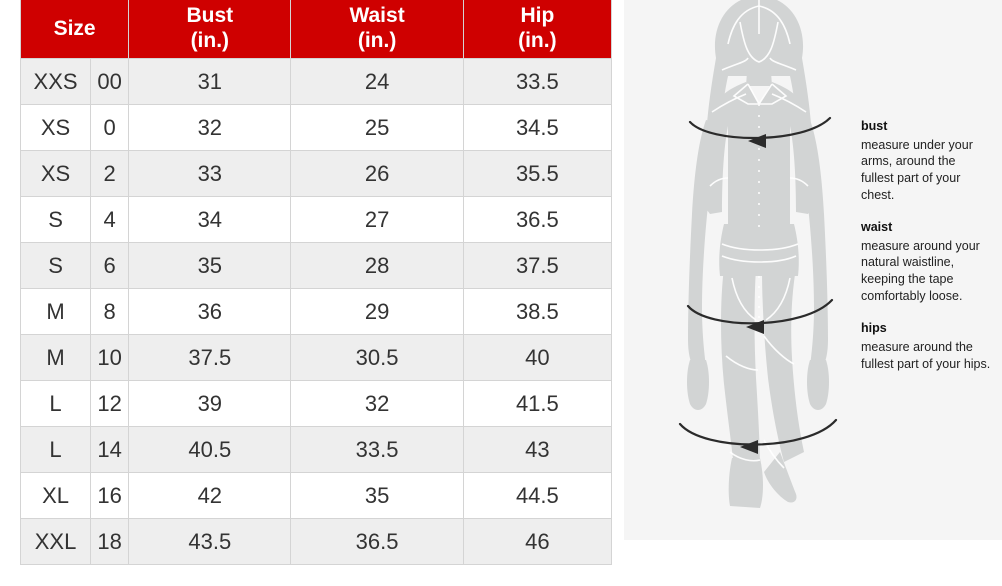  I want to click on table-row: S 6 35 28 37.5, so click(316, 265).